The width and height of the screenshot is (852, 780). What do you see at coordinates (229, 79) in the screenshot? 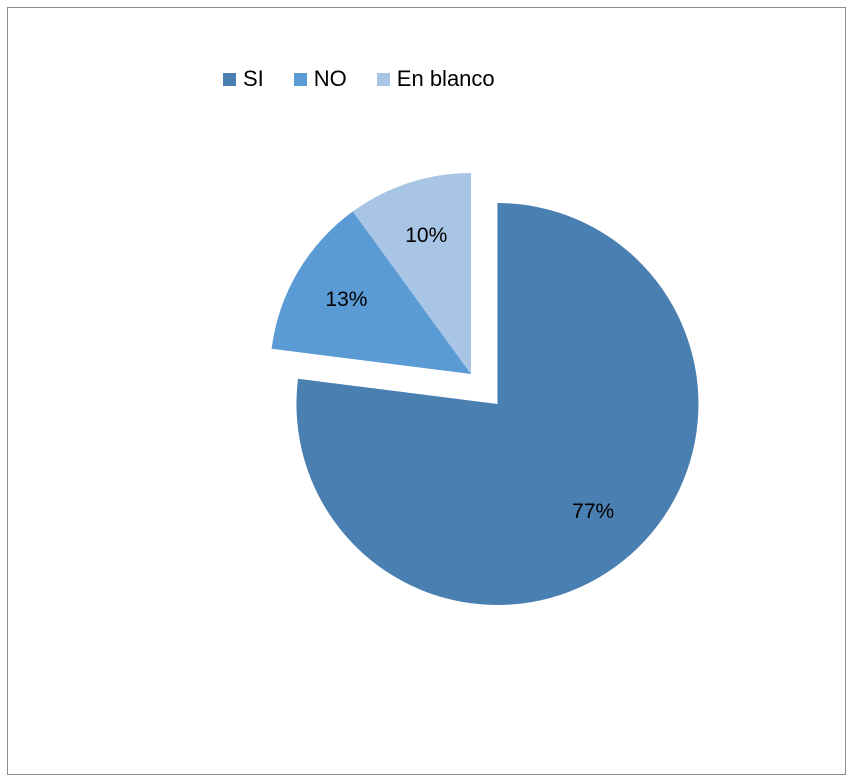
I see `legend-swatch-si` at bounding box center [229, 79].